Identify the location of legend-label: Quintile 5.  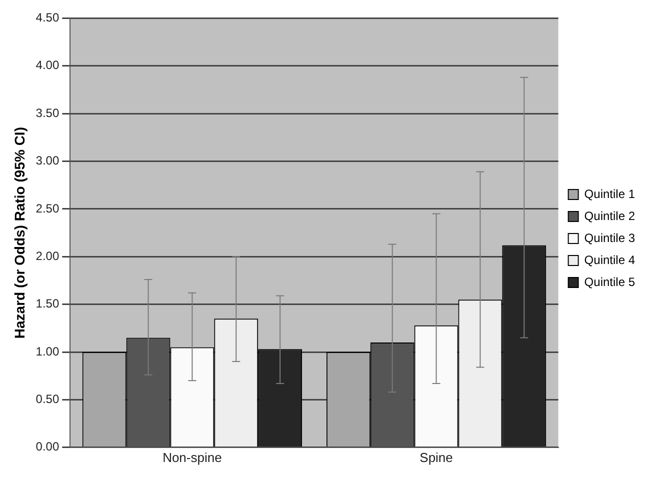
(610, 281).